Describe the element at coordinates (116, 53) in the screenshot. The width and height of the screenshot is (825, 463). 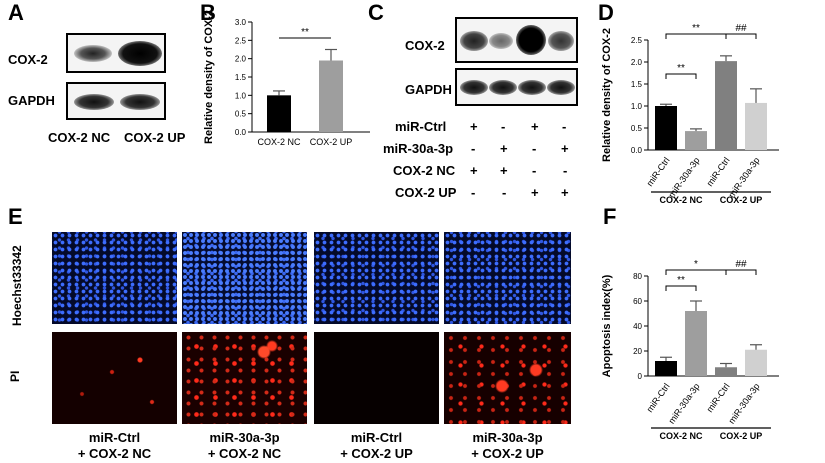
I see `panel-a-blot-cox2` at that location.